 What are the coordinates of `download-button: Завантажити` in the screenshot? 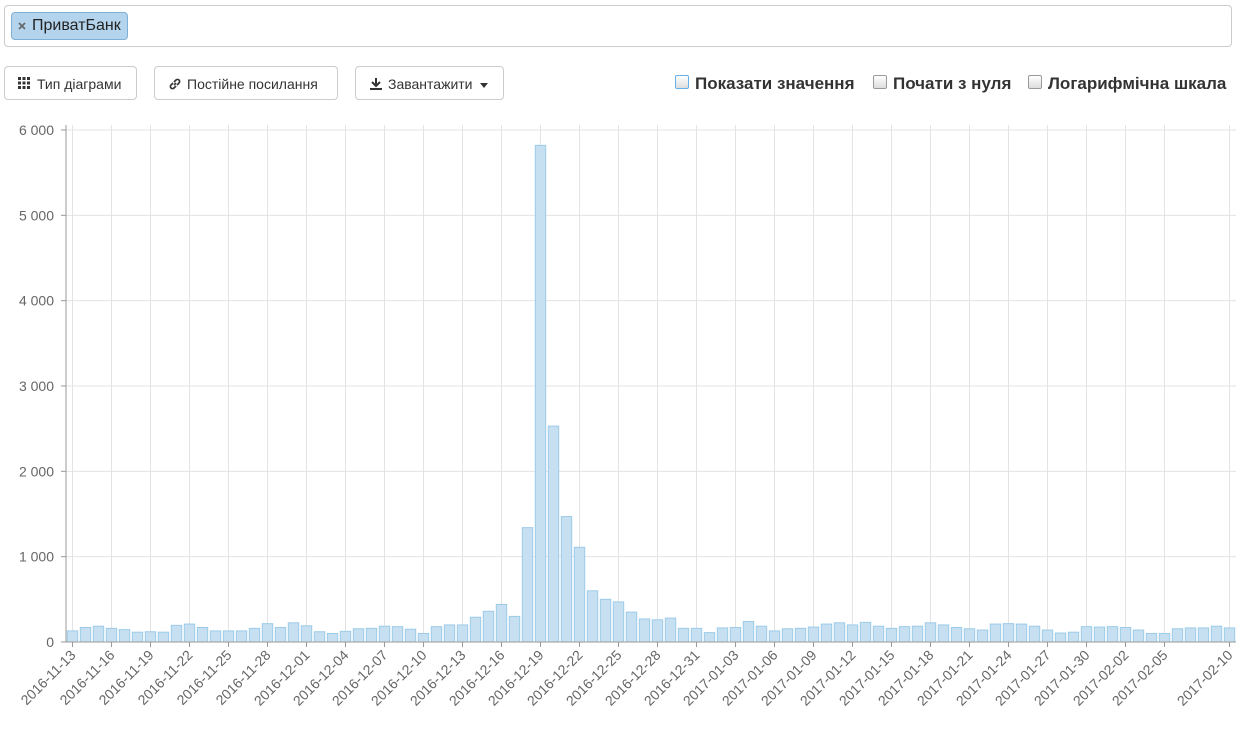 It's located at (429, 83).